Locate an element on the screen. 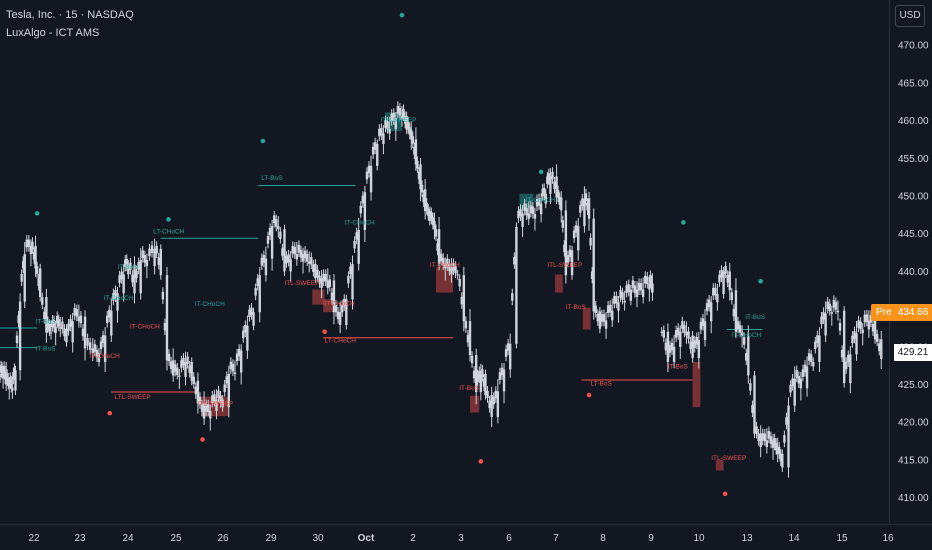 The image size is (932, 550). structure-label: LTL-SWEEP is located at coordinates (132, 397).